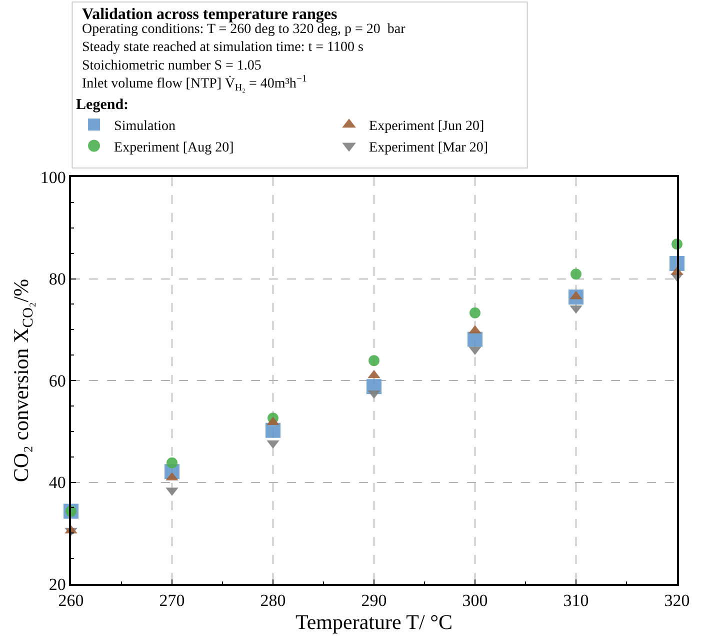 Image resolution: width=702 pixels, height=641 pixels. I want to click on x-tick-label: 310, so click(576, 600).